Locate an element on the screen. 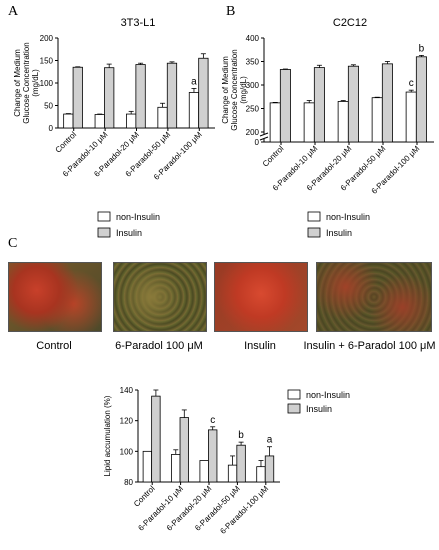  y-tick-label: 50 is located at coordinates (48, 106).